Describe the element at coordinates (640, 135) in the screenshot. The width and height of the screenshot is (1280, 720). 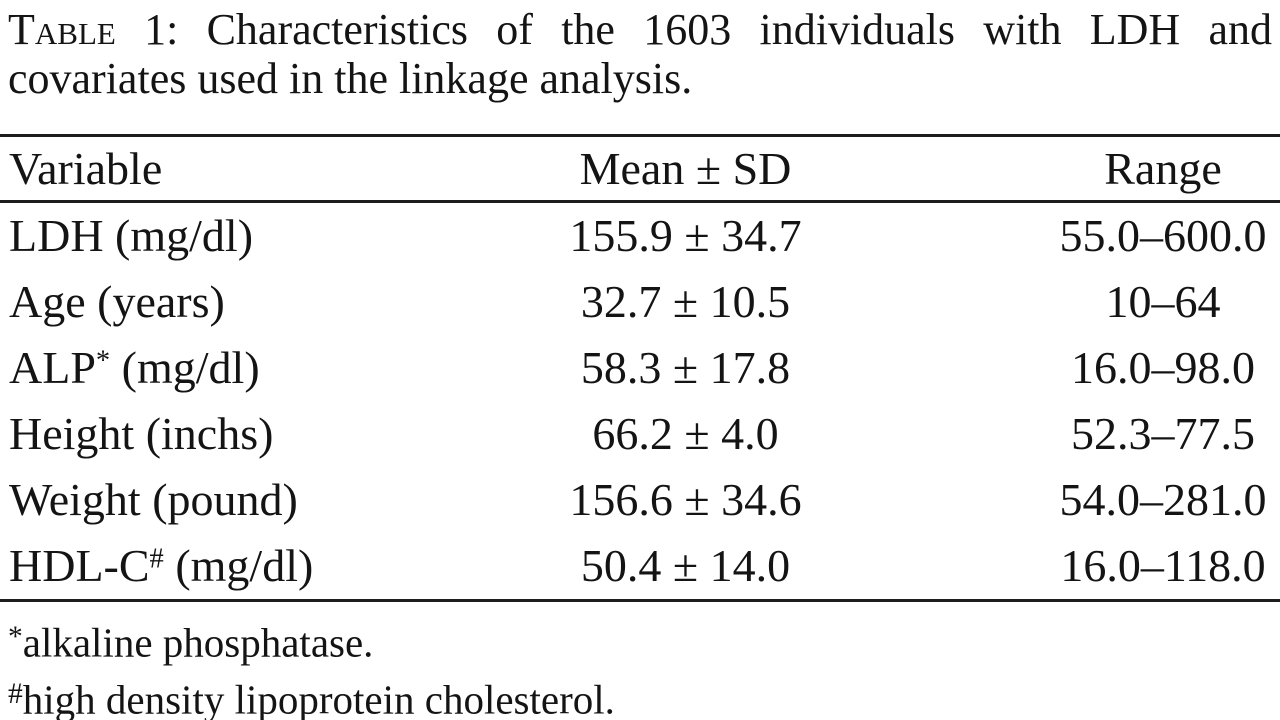
I see `table-rule-top` at that location.